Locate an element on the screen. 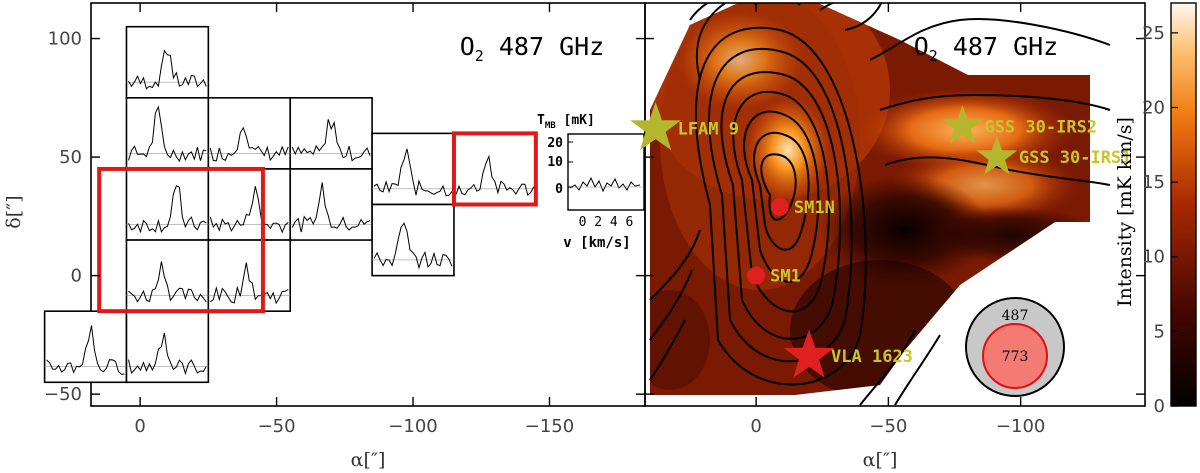  colorbar-tick-label: 0 is located at coordinates (1159, 406).